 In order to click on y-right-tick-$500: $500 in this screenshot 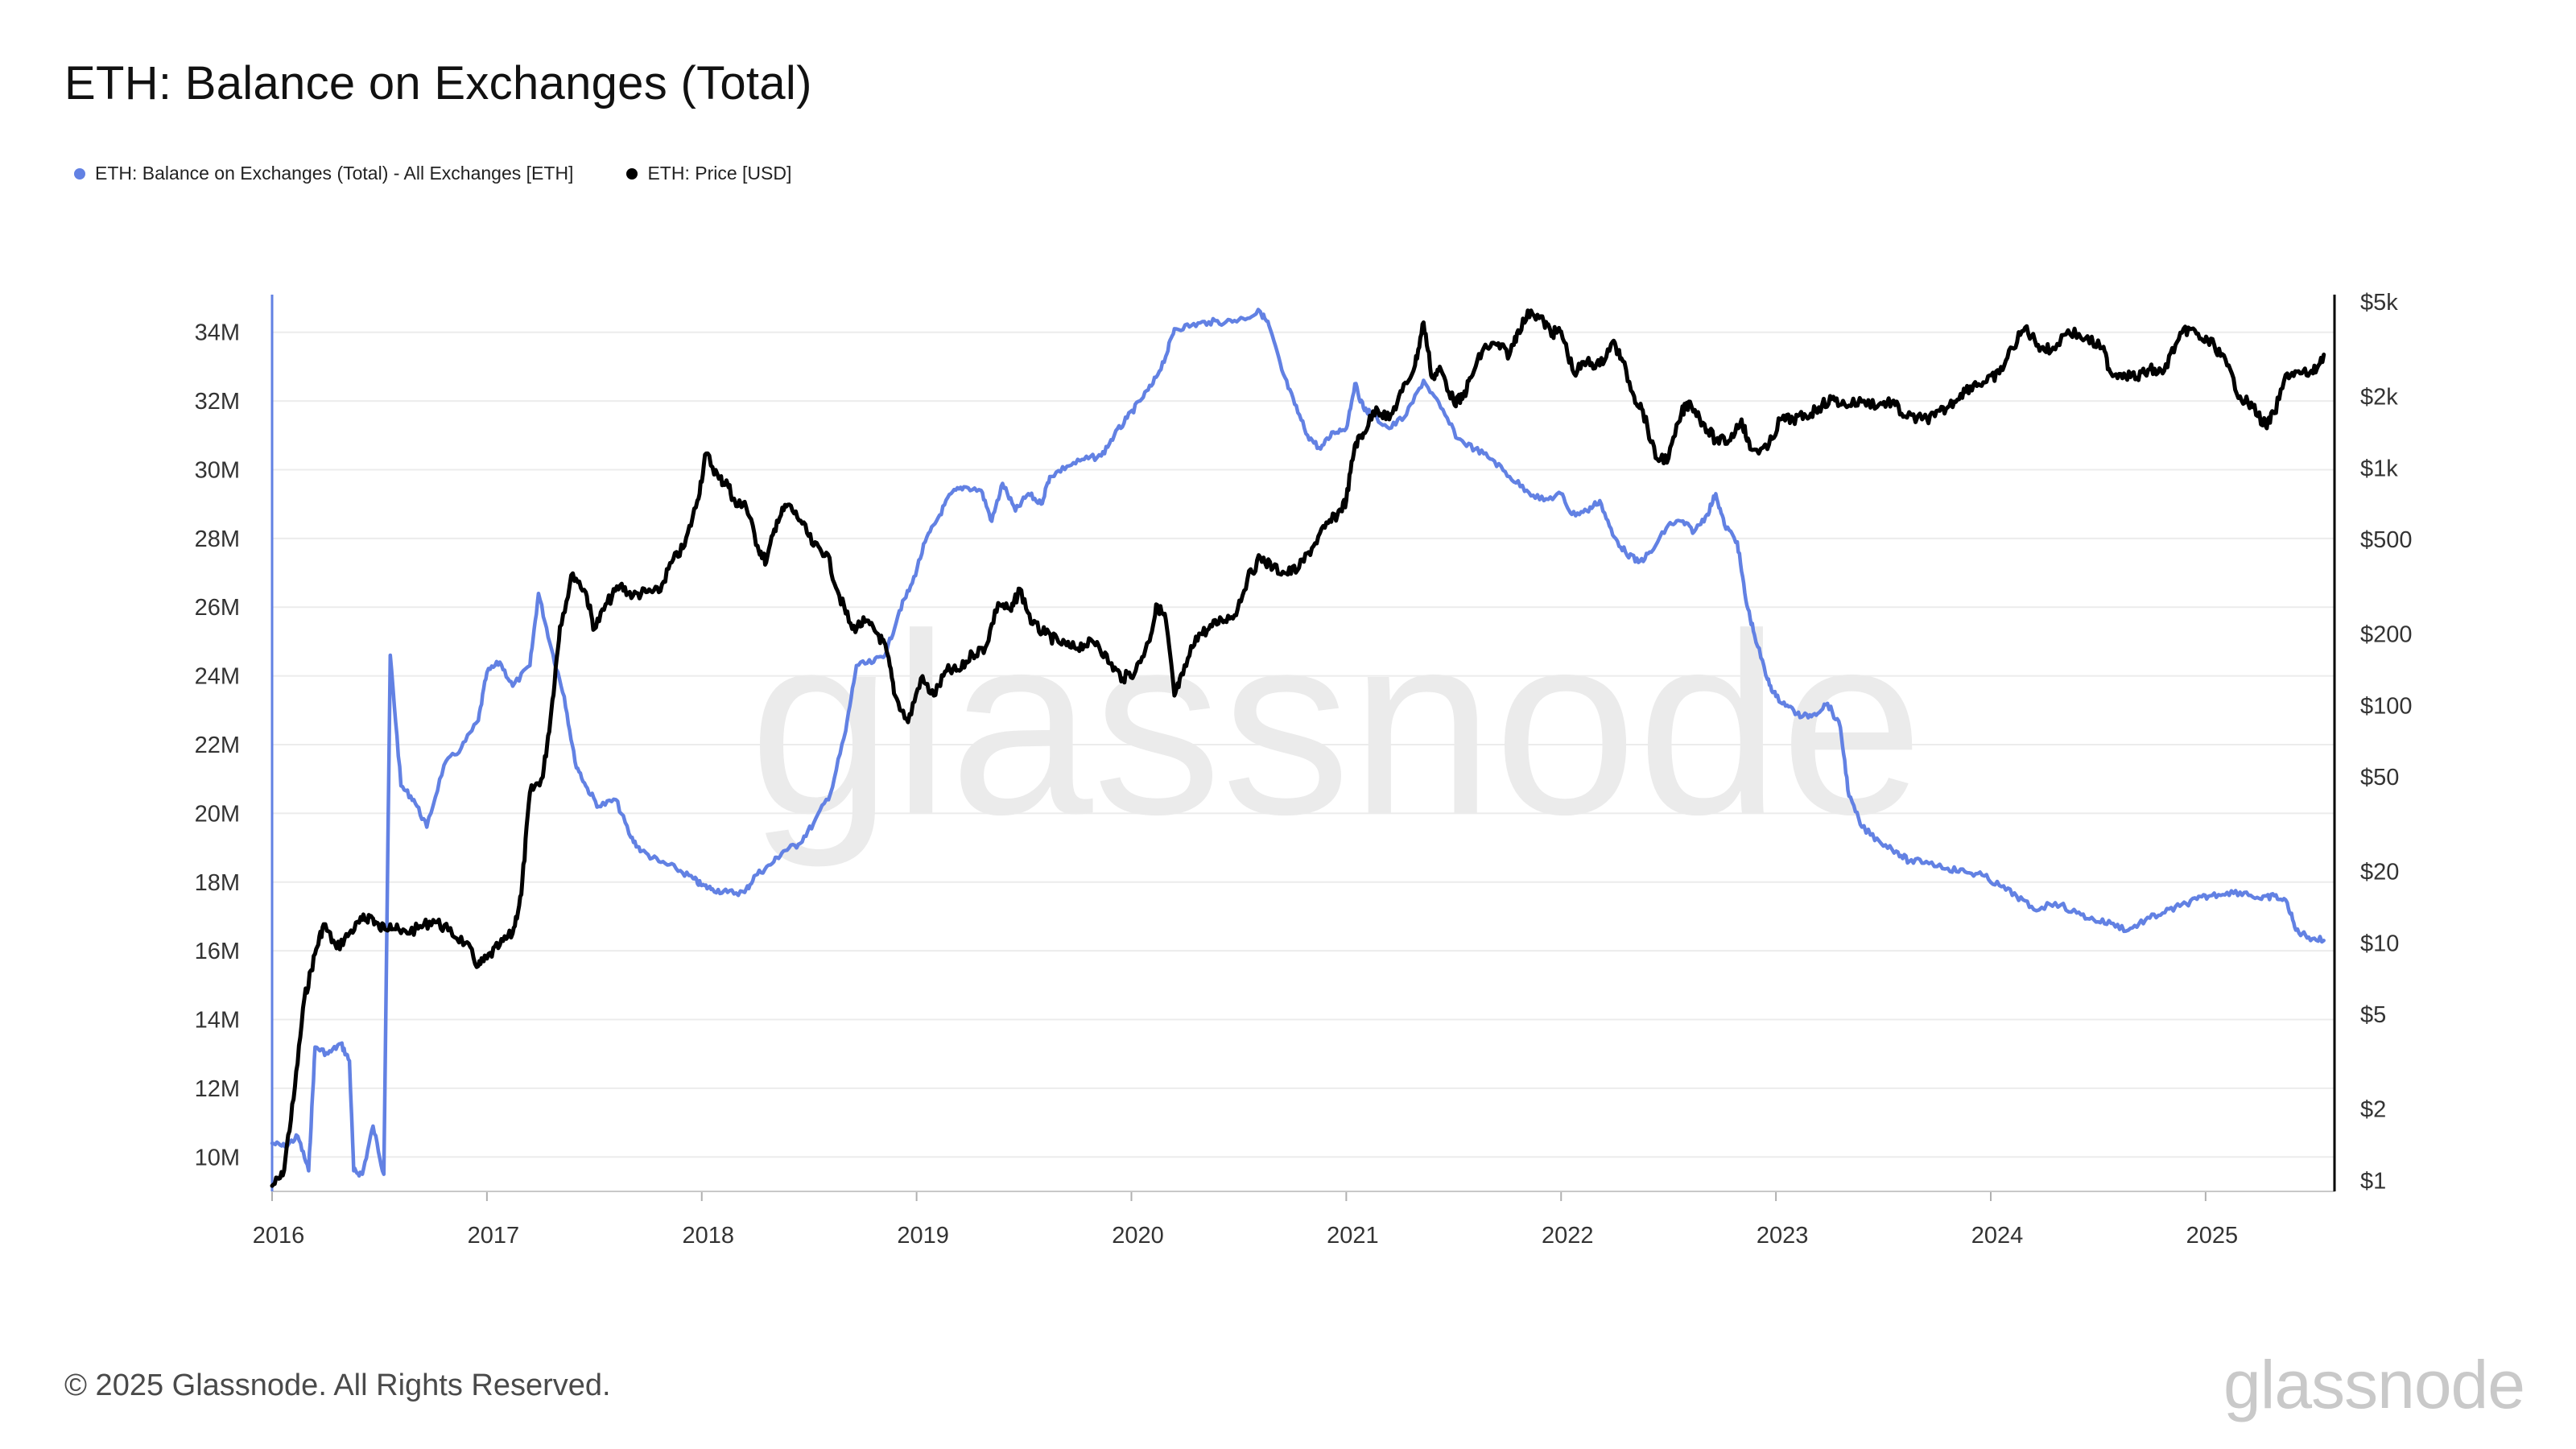, I will do `click(2386, 540)`.